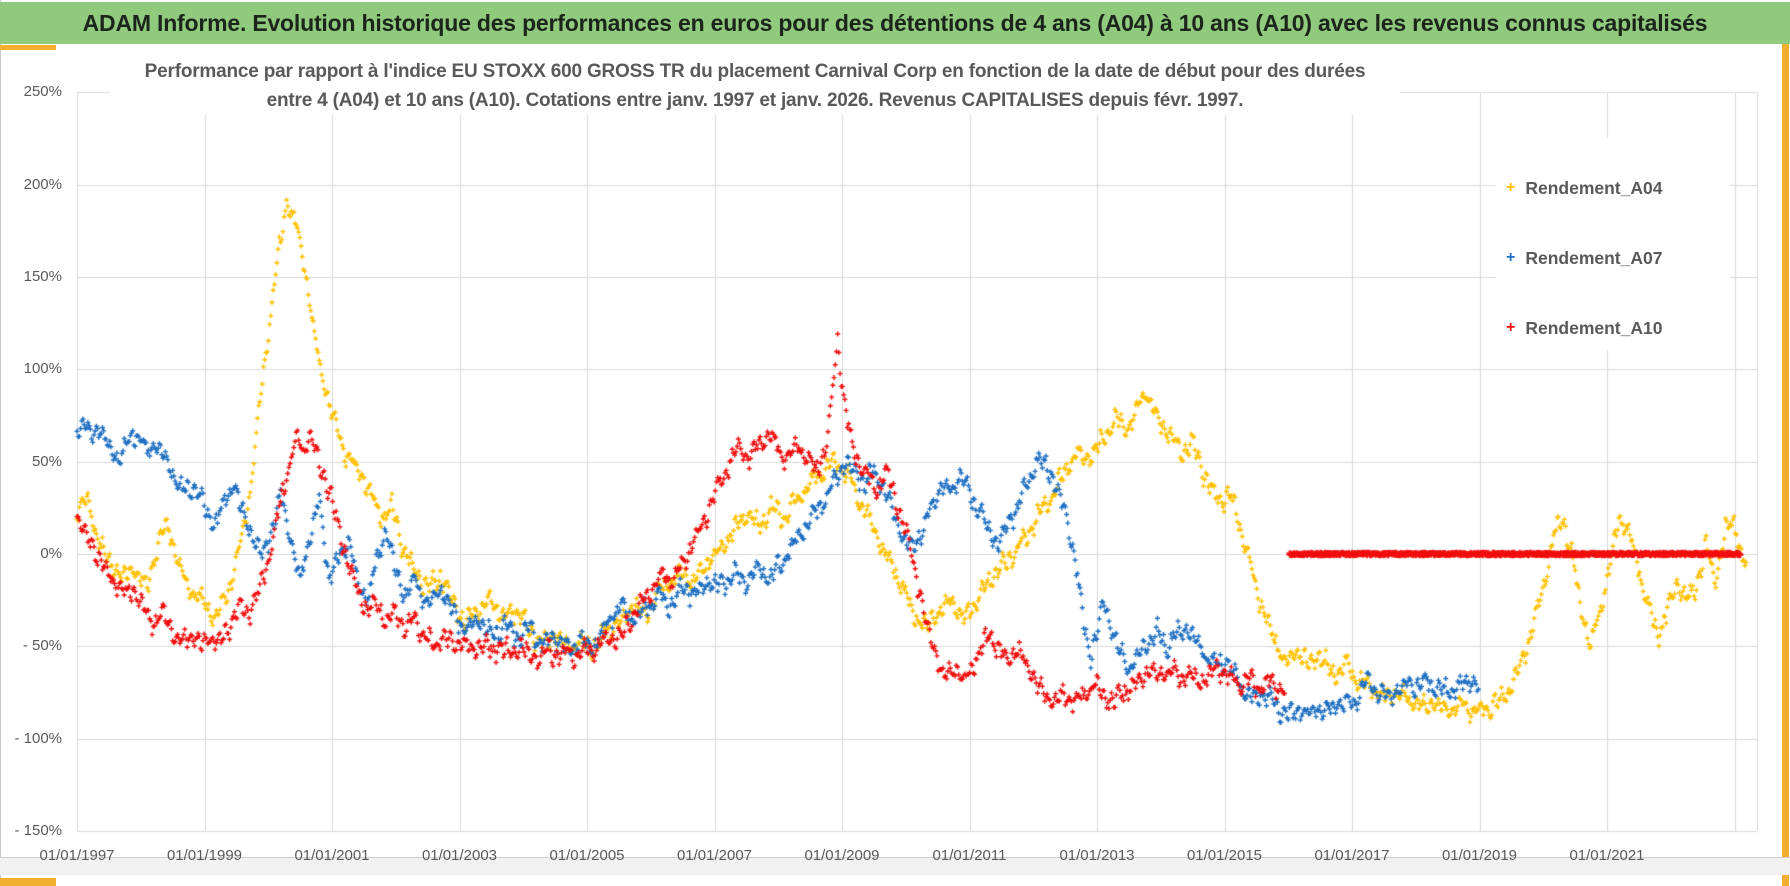  I want to click on x-tick-label: 01/01/2017, so click(1352, 855).